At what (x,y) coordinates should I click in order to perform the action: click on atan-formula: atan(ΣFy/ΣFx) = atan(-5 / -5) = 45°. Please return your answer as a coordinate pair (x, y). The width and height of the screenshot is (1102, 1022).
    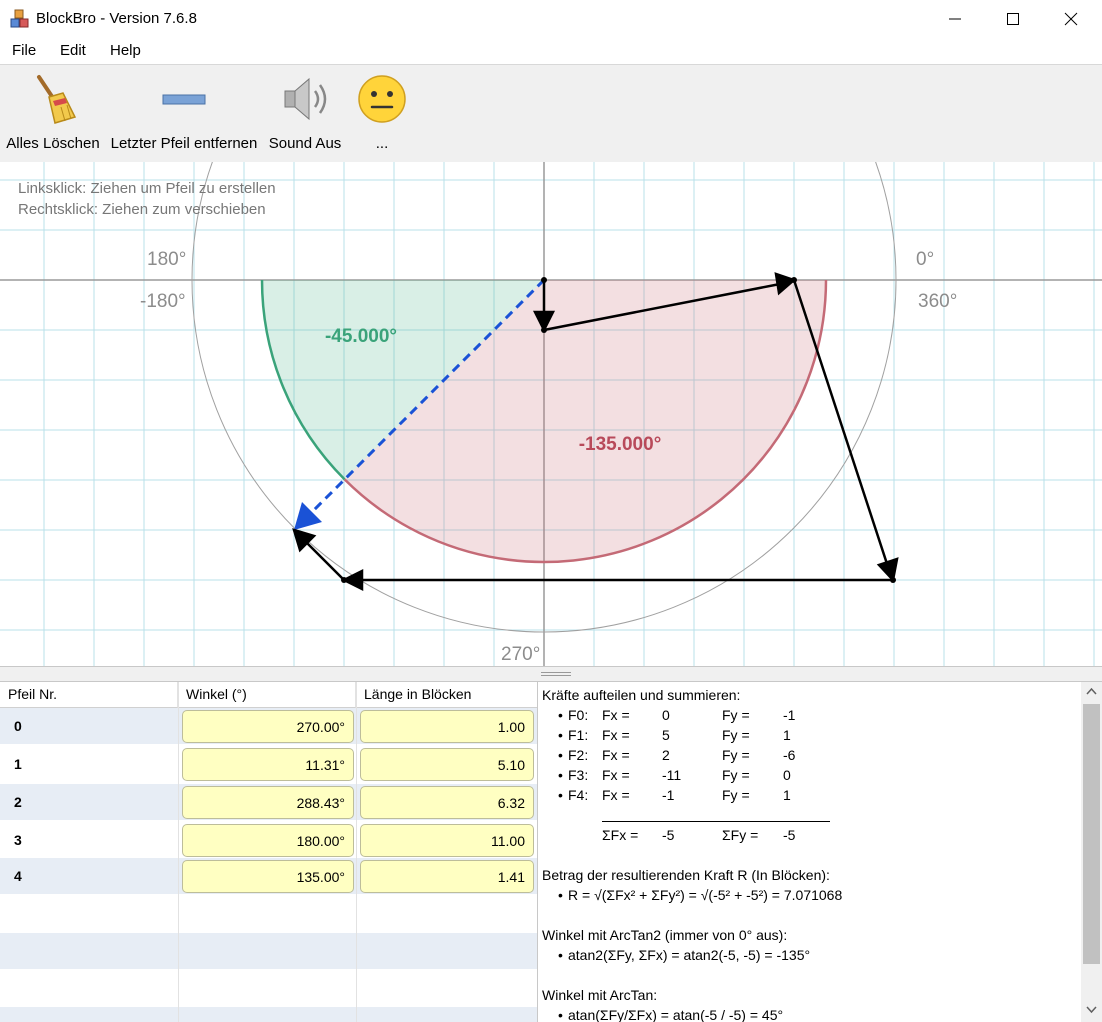
    Looking at the image, I should click on (676, 1014).